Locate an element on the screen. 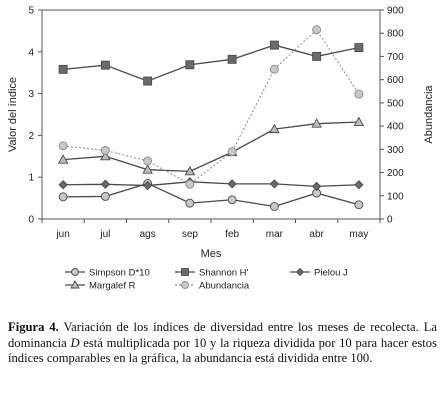 The width and height of the screenshot is (445, 402). legend-label-pielou-j: Pielou J is located at coordinates (331, 273).